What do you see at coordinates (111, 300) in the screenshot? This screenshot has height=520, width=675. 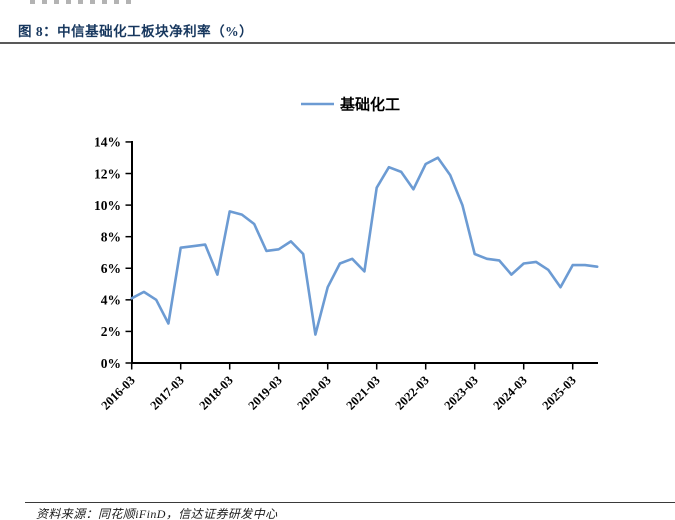 I see `y-tick-label: 4%` at bounding box center [111, 300].